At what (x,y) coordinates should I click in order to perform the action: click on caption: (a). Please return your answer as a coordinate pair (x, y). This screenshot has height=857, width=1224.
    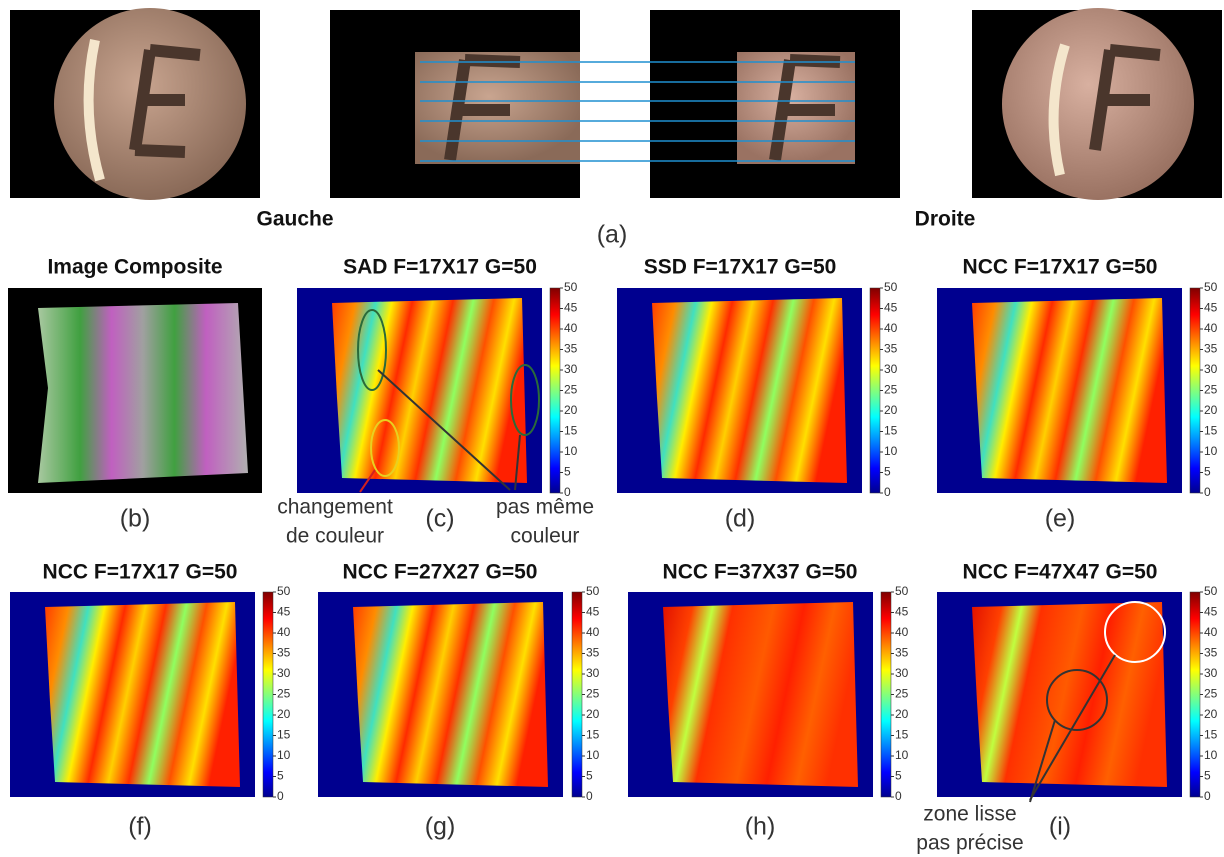
    Looking at the image, I should click on (612, 235).